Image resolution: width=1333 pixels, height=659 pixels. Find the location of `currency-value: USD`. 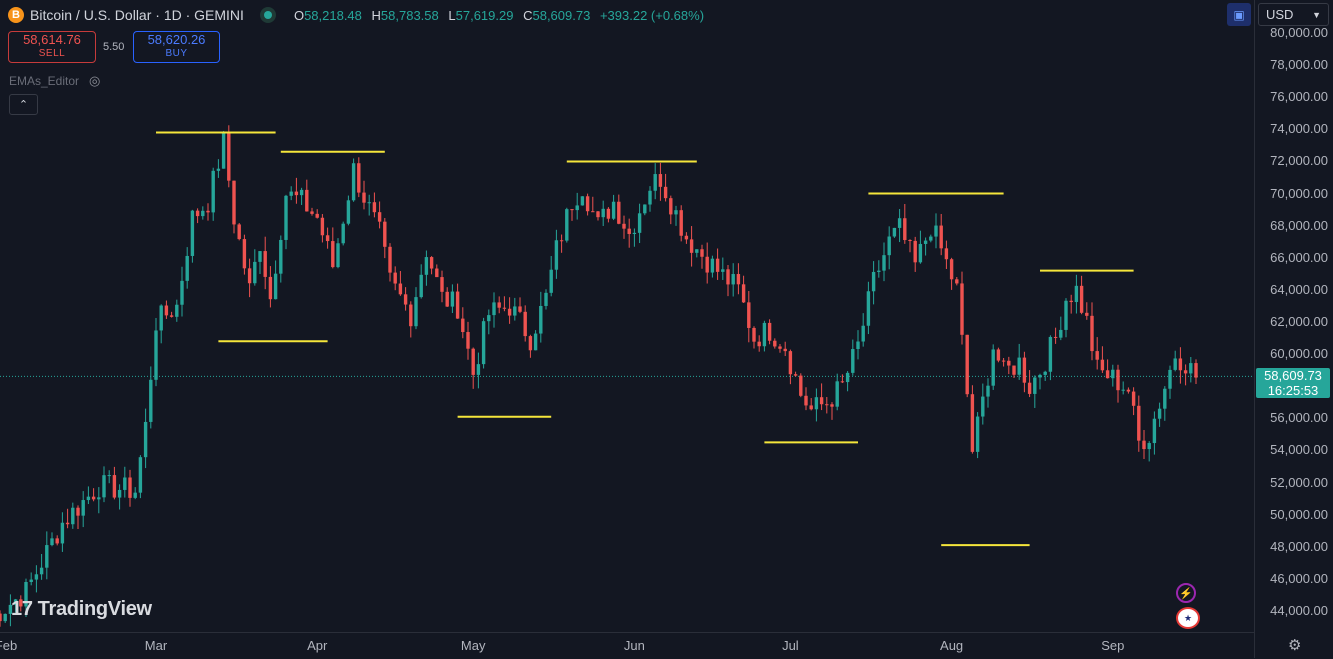

currency-value: USD is located at coordinates (1280, 14).